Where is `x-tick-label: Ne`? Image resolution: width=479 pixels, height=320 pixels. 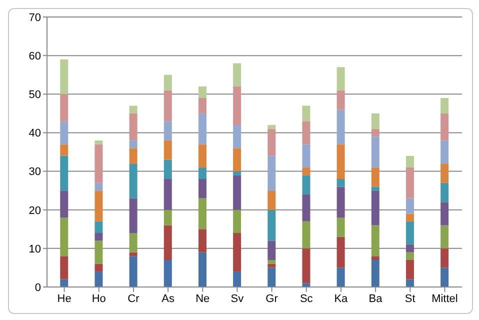
x-tick-label: Ne is located at coordinates (203, 298).